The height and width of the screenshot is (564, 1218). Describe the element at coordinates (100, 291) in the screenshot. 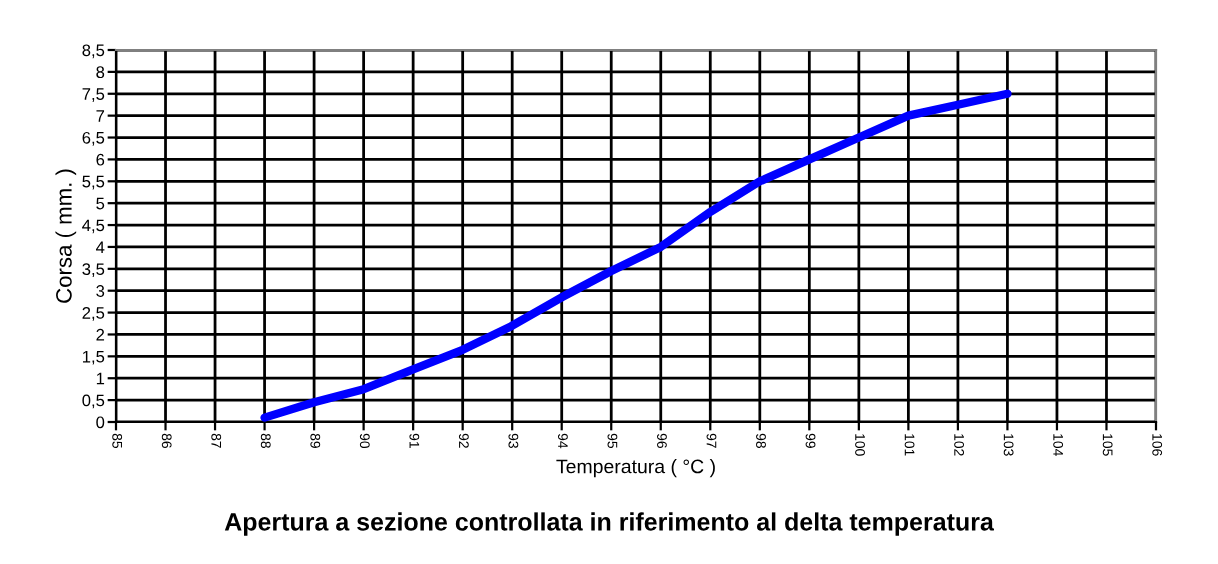

I see `y-tick-label: 3` at that location.